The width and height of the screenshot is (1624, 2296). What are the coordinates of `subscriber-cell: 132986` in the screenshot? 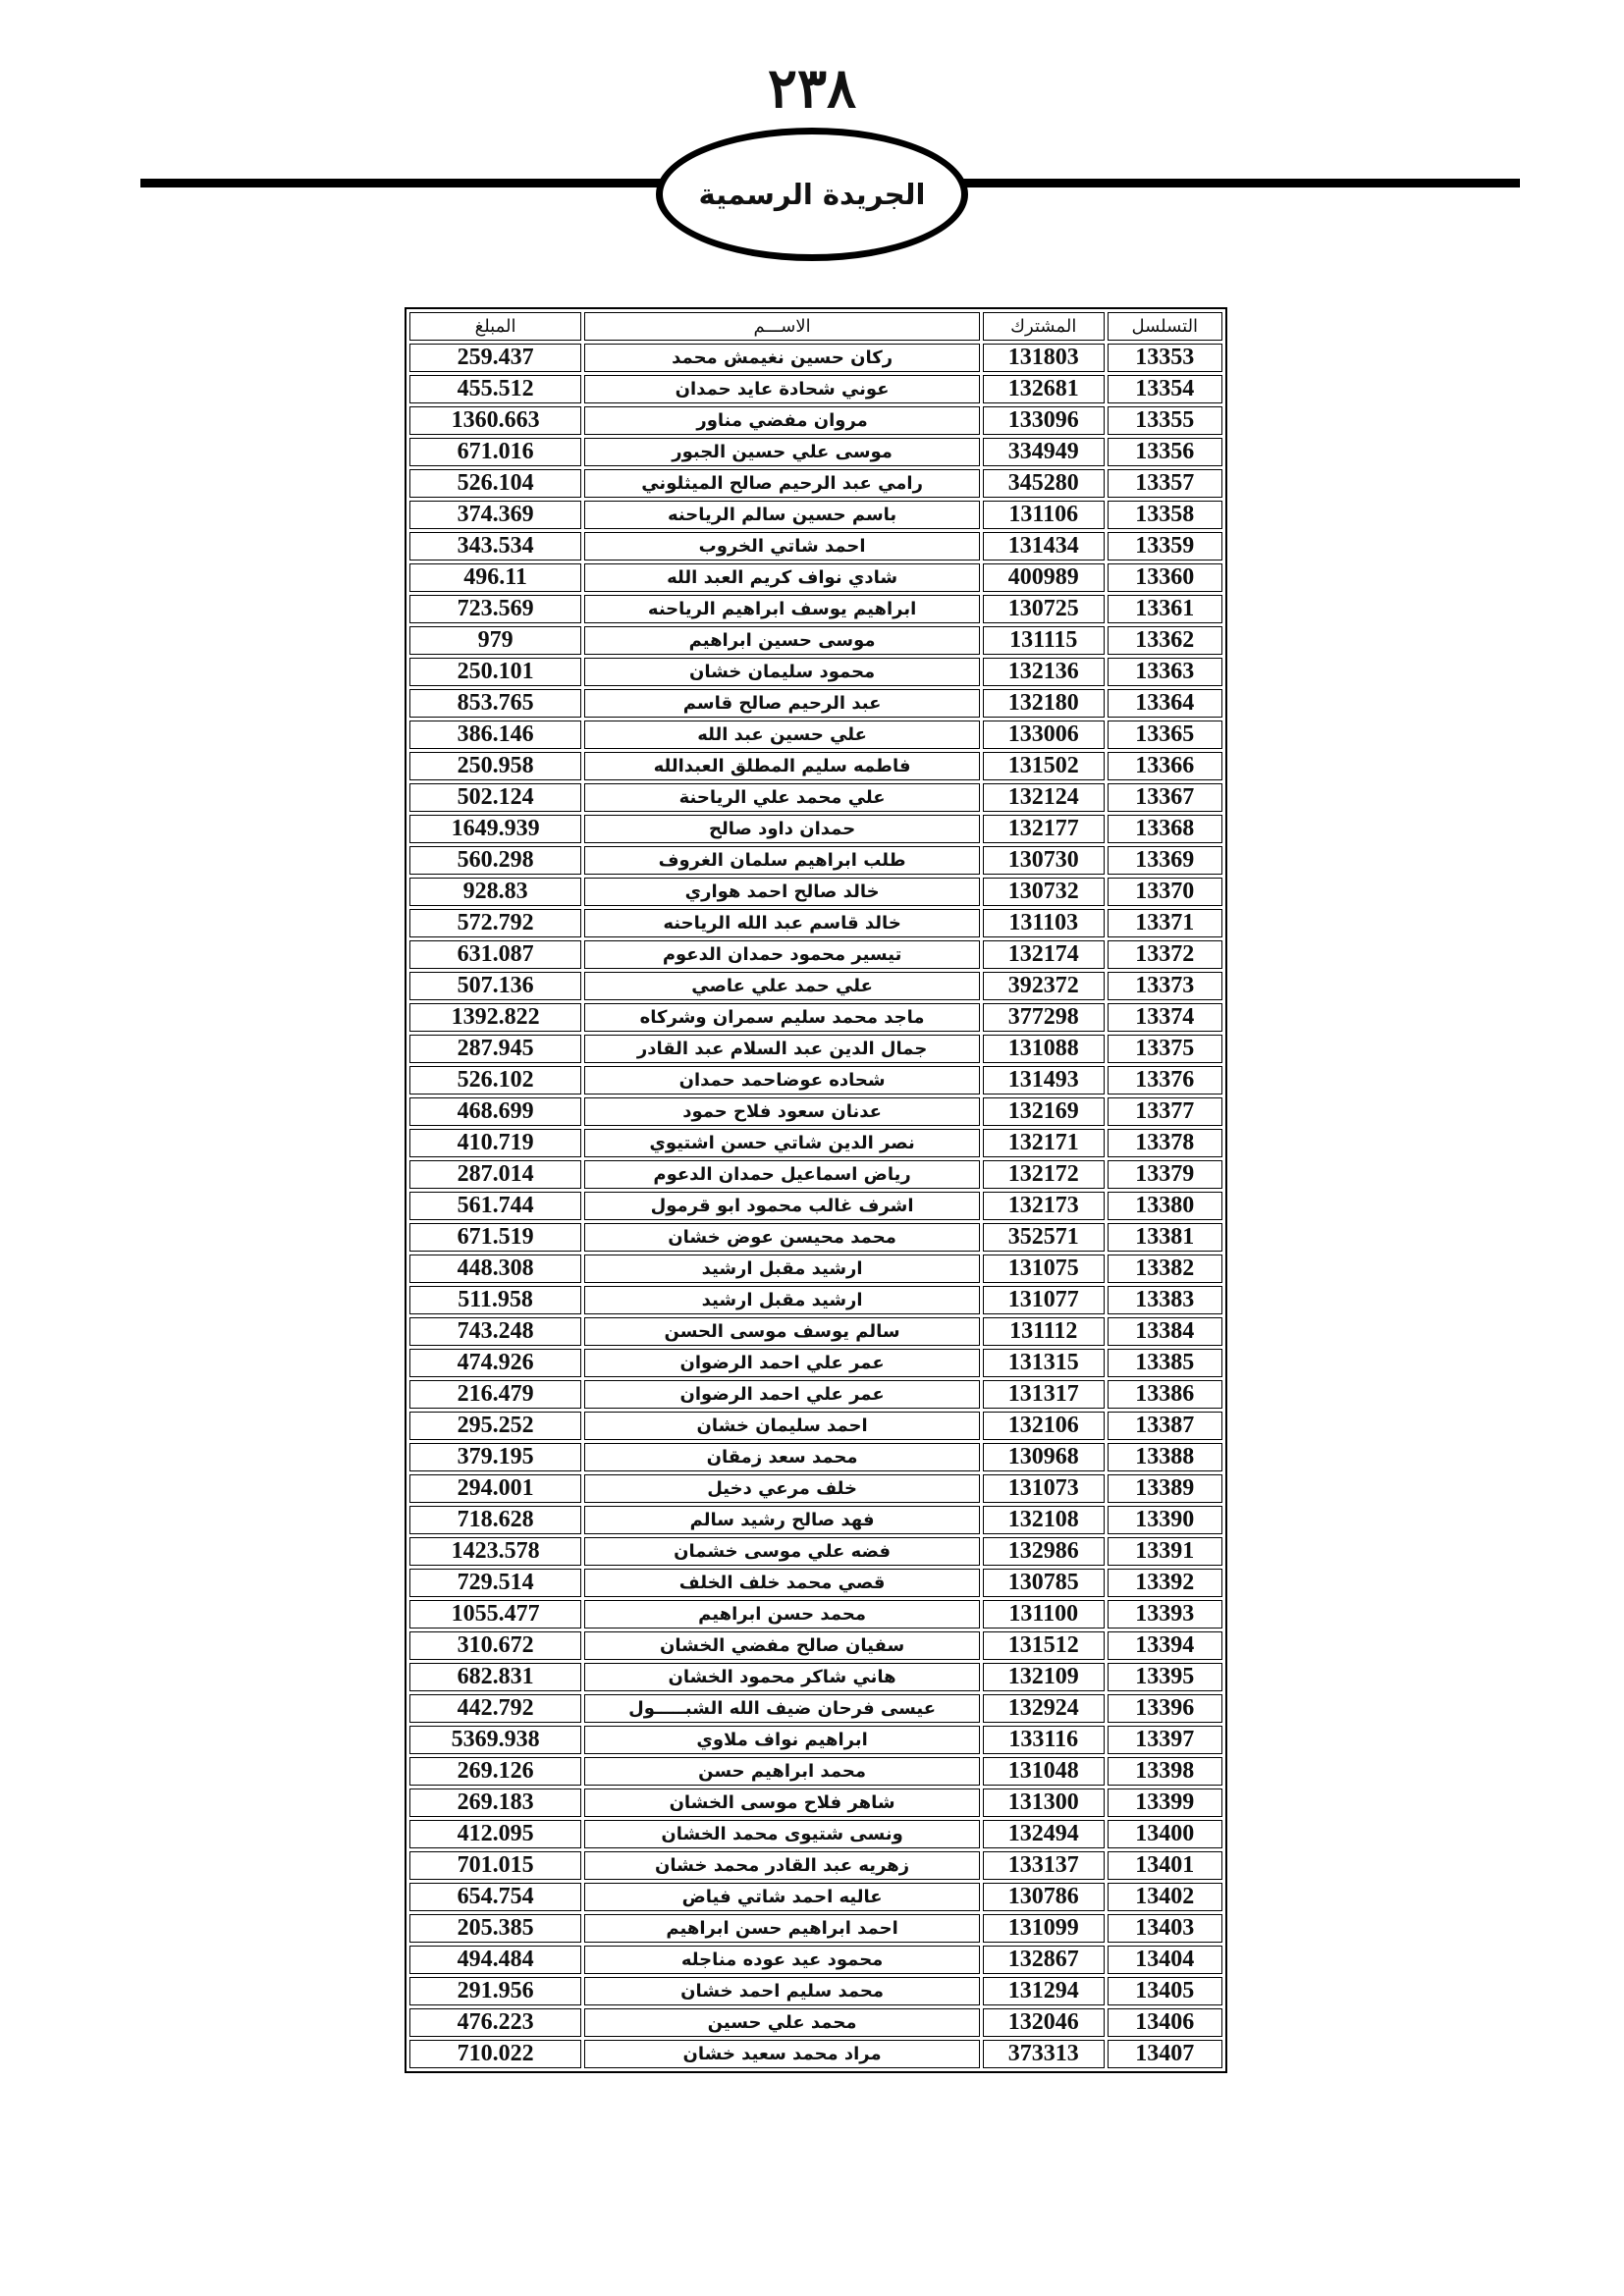 It's located at (1044, 1552).